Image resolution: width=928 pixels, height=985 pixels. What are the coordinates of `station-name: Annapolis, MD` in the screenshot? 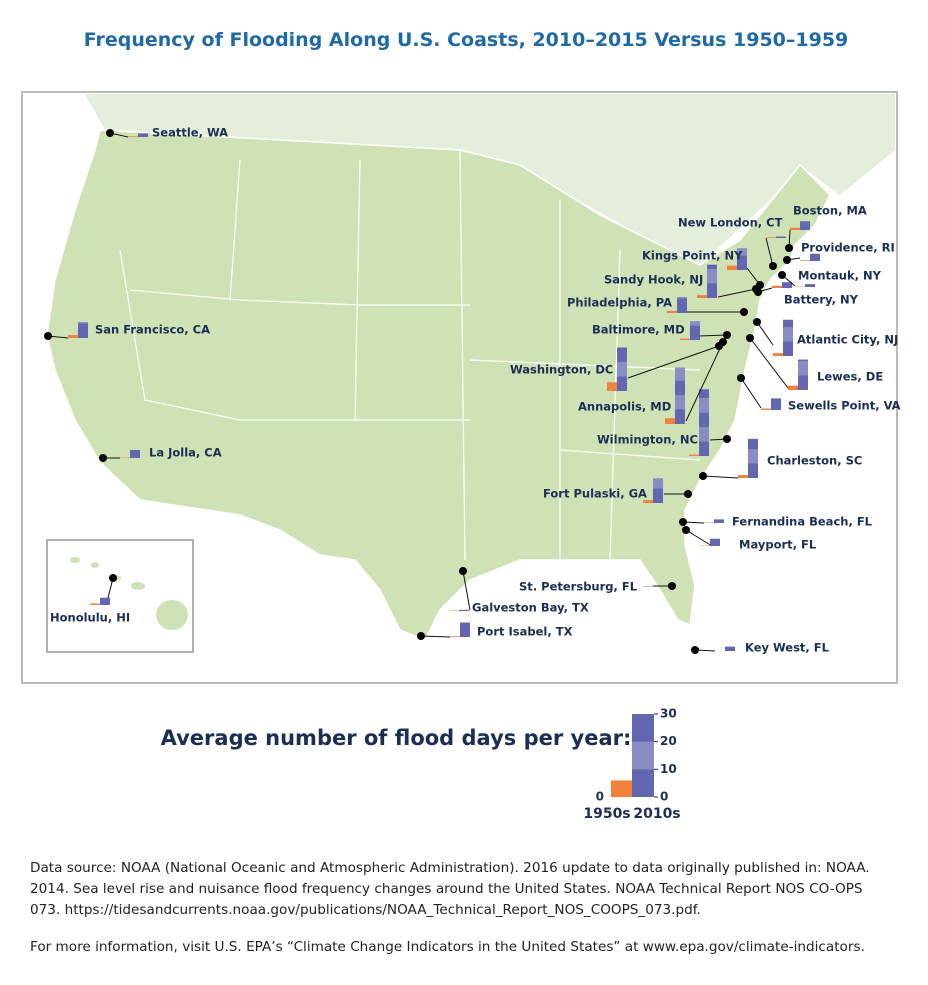 It's located at (624, 407).